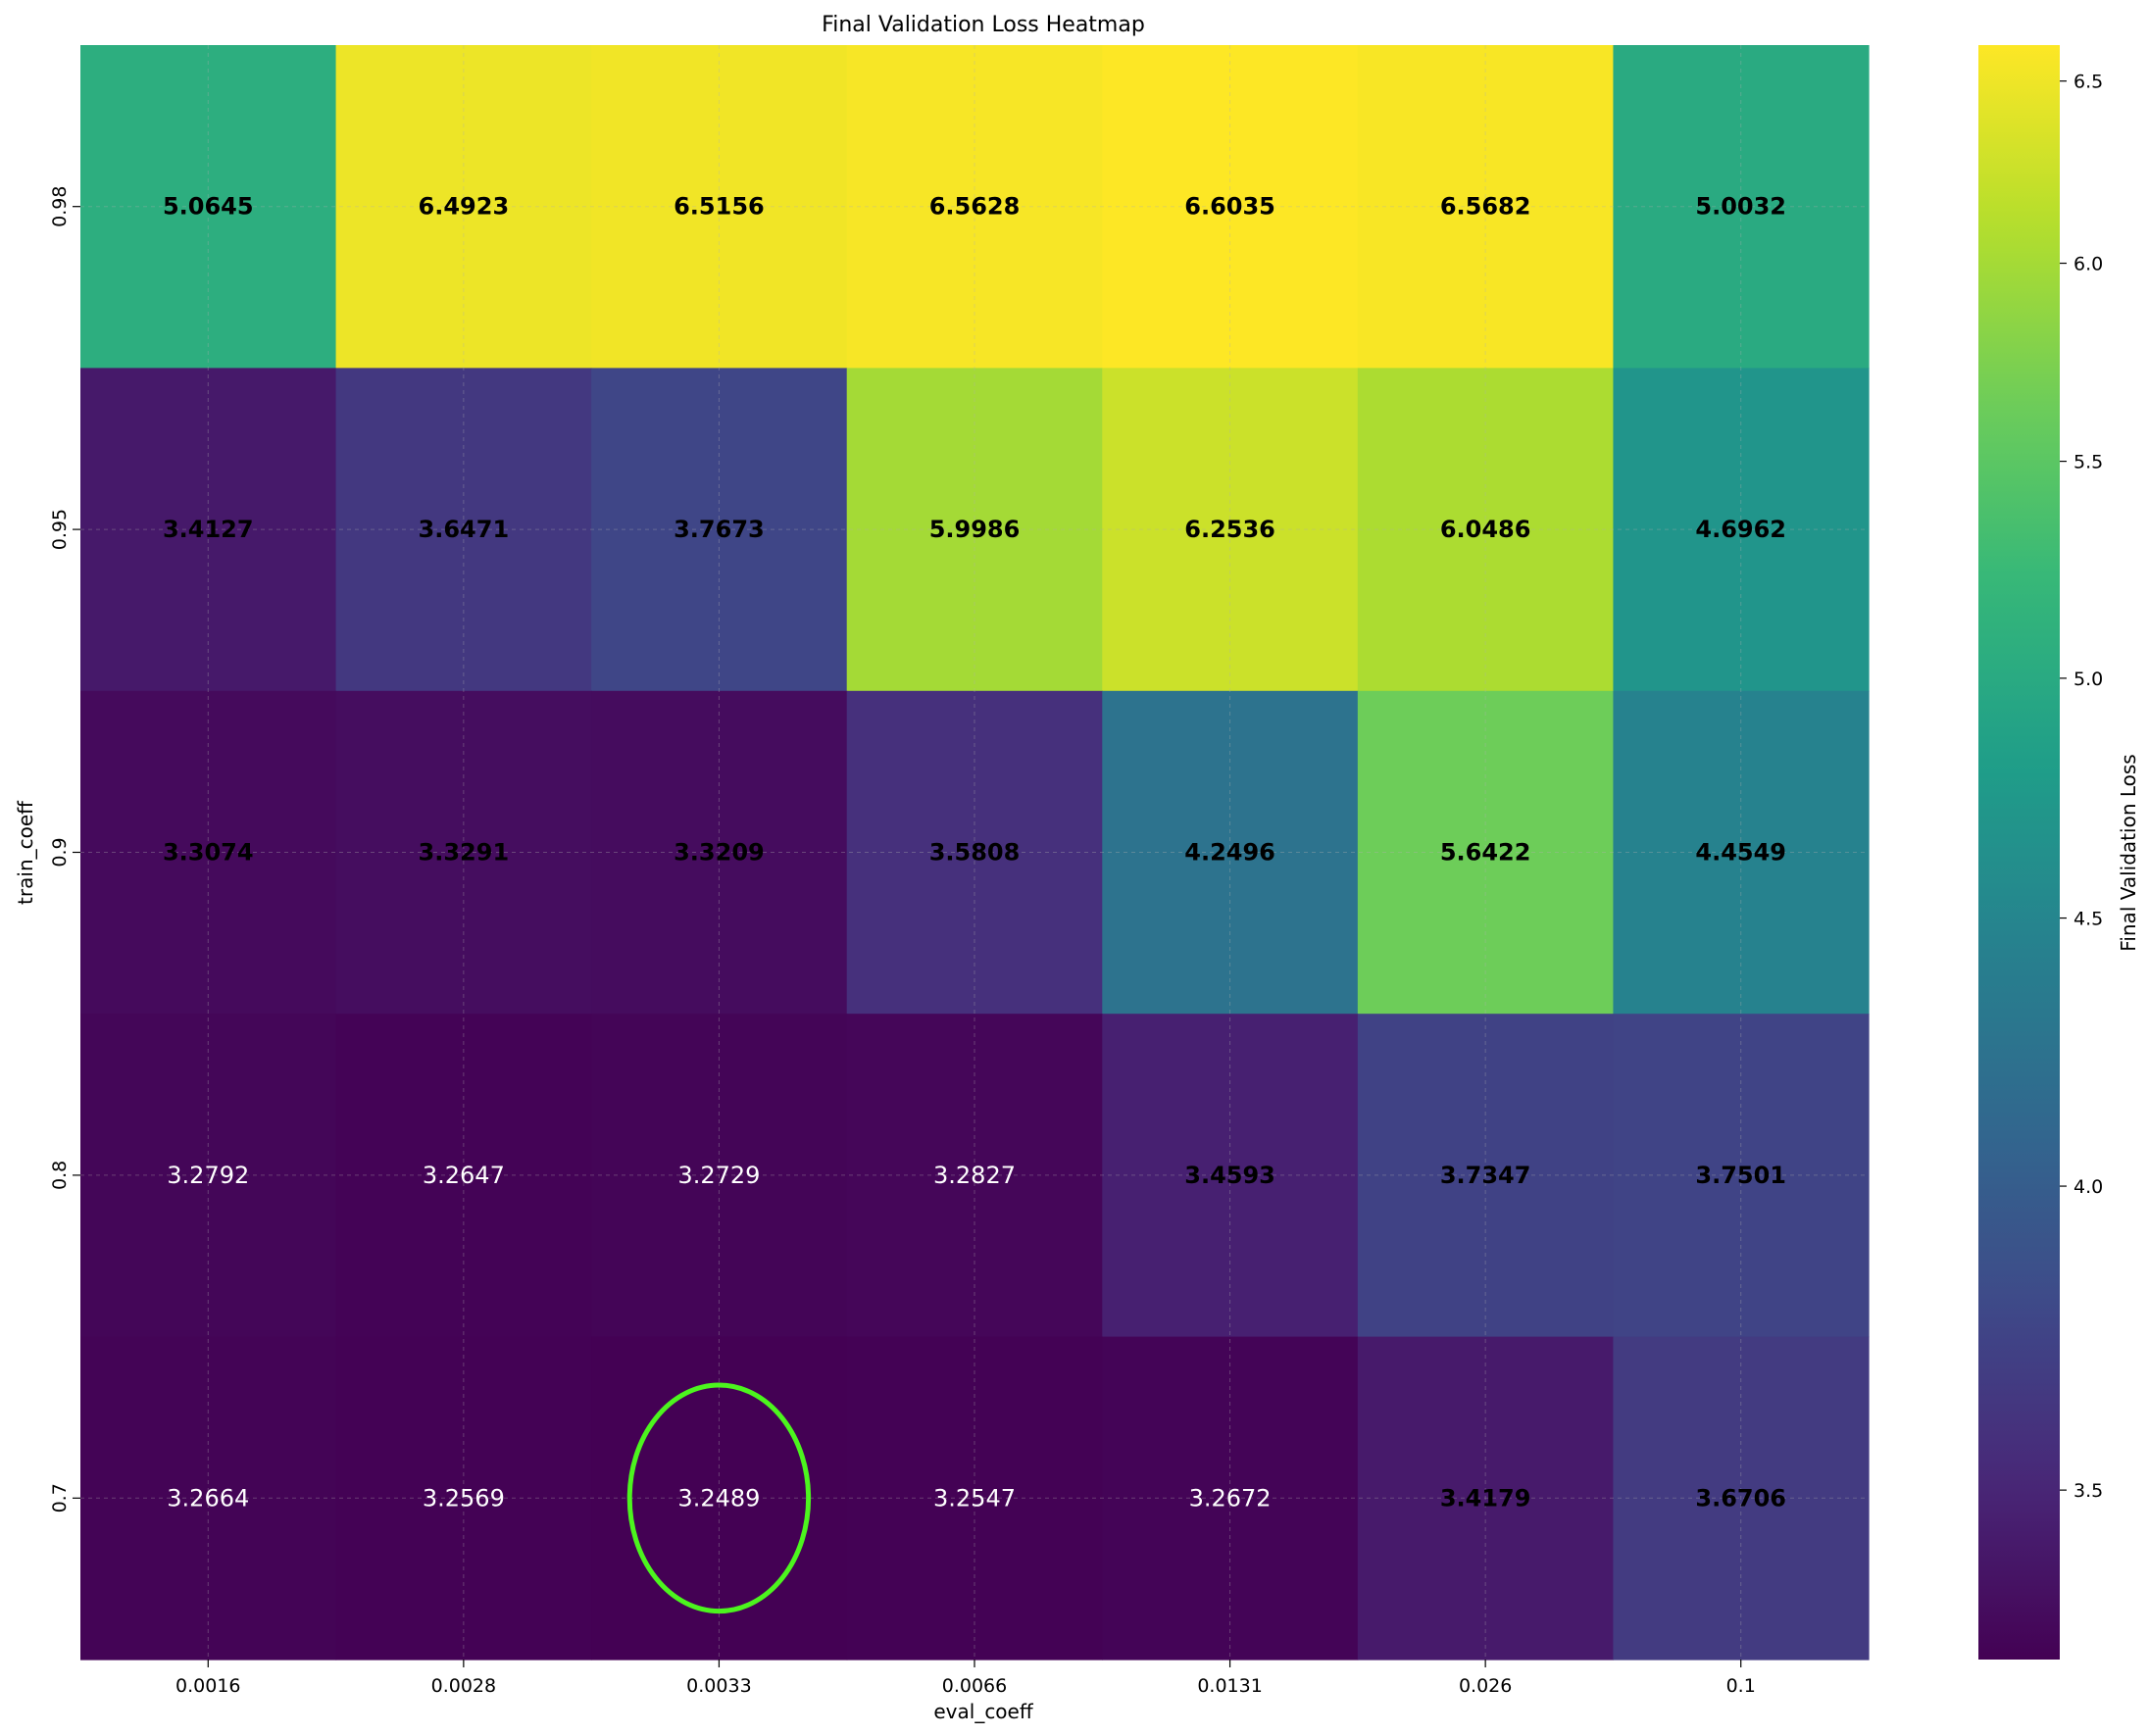 This screenshot has height=1736, width=2148. I want to click on cell-value-label: 3.4593, so click(1229, 1175).